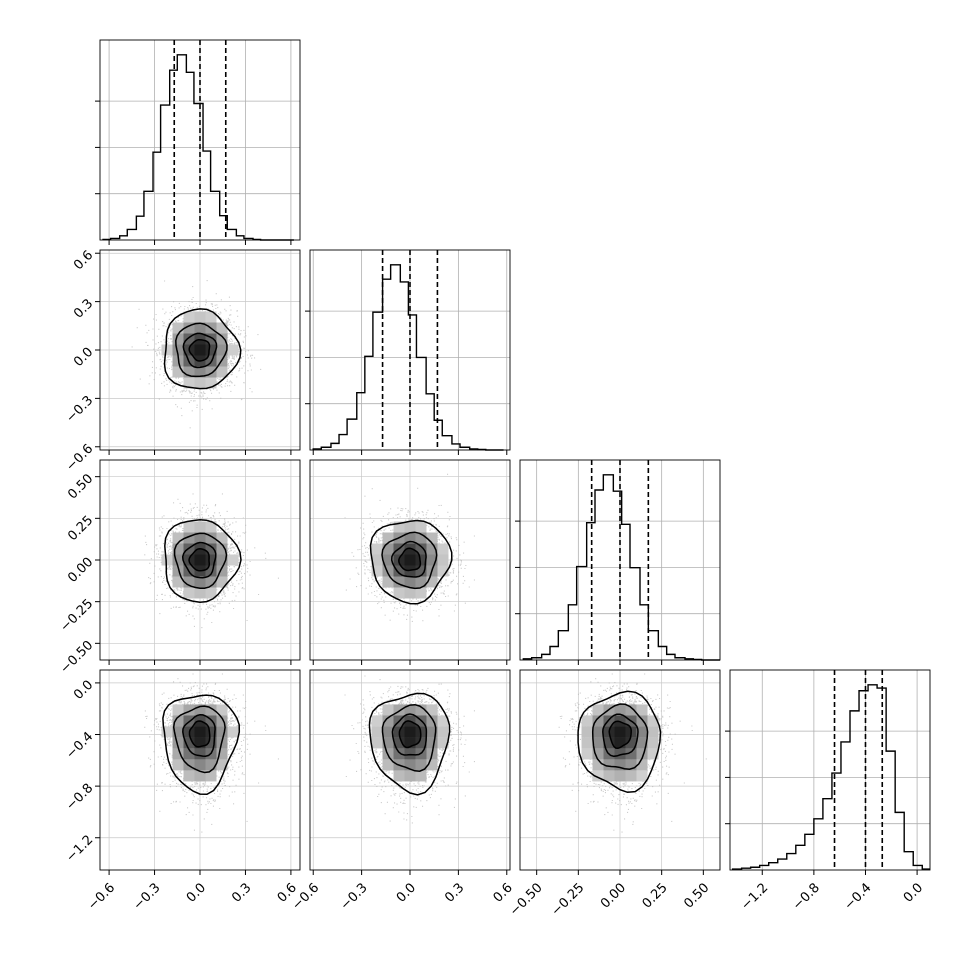  What do you see at coordinates (241, 892) in the screenshot?
I see `x-tick-label: 0.3` at bounding box center [241, 892].